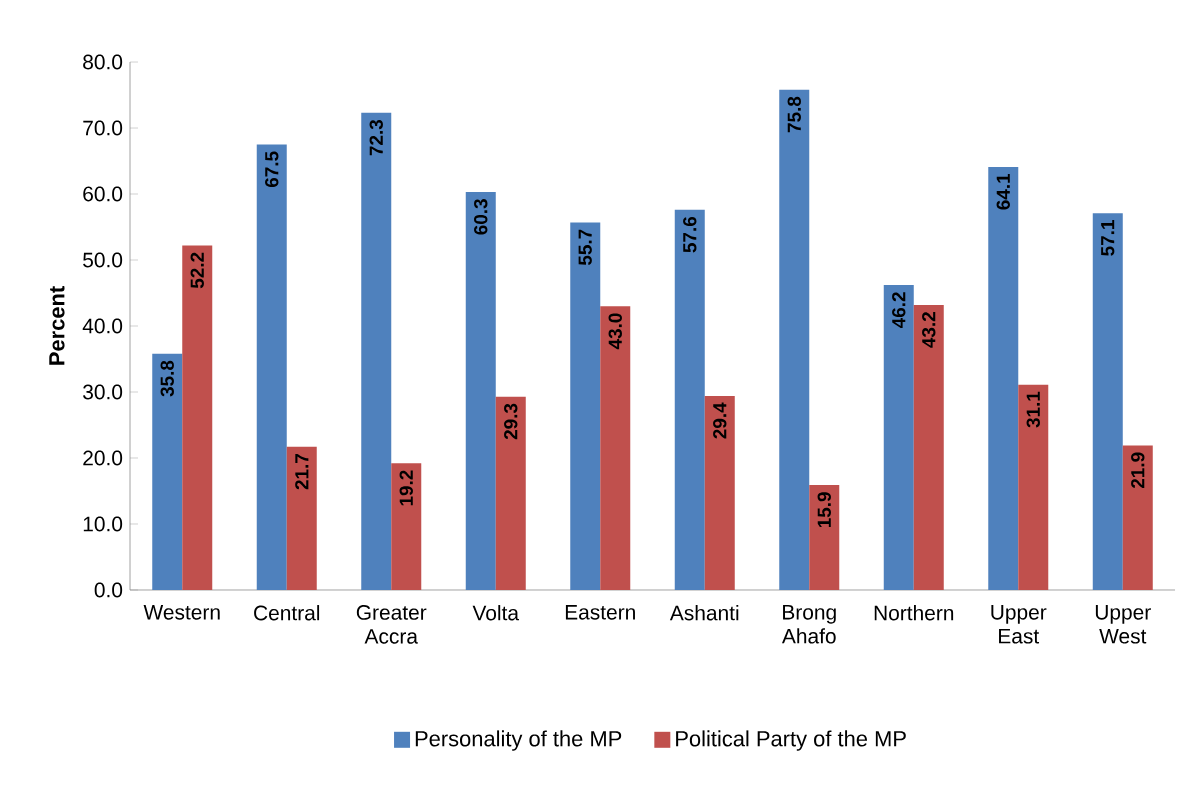 The width and height of the screenshot is (1200, 789). Describe the element at coordinates (794, 114) in the screenshot. I see `data-label: 75.8` at that location.